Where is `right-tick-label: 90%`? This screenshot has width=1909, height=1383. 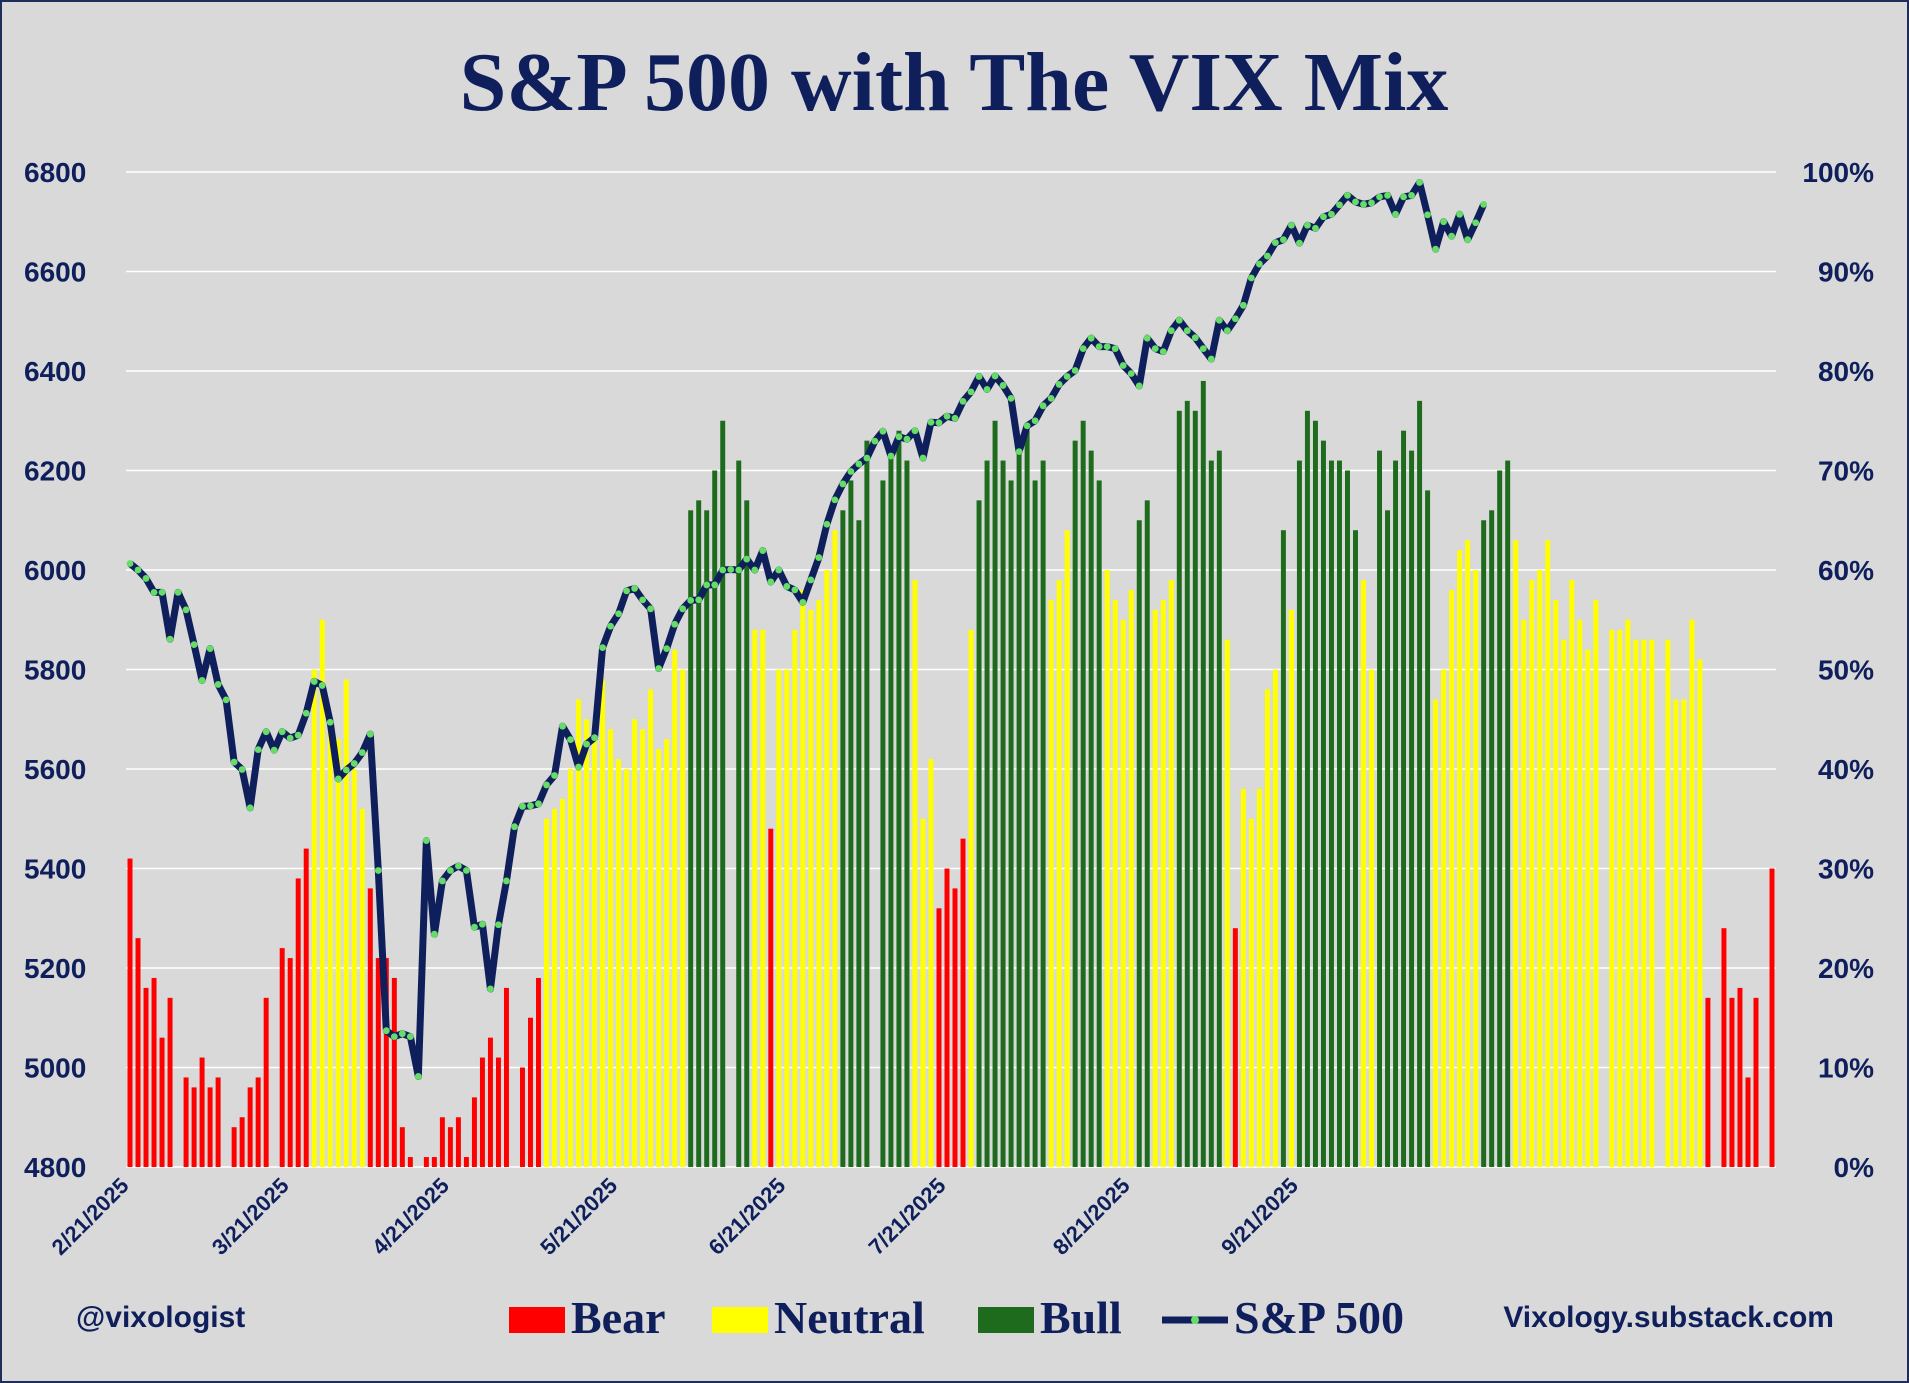
right-tick-label: 90% is located at coordinates (1846, 272).